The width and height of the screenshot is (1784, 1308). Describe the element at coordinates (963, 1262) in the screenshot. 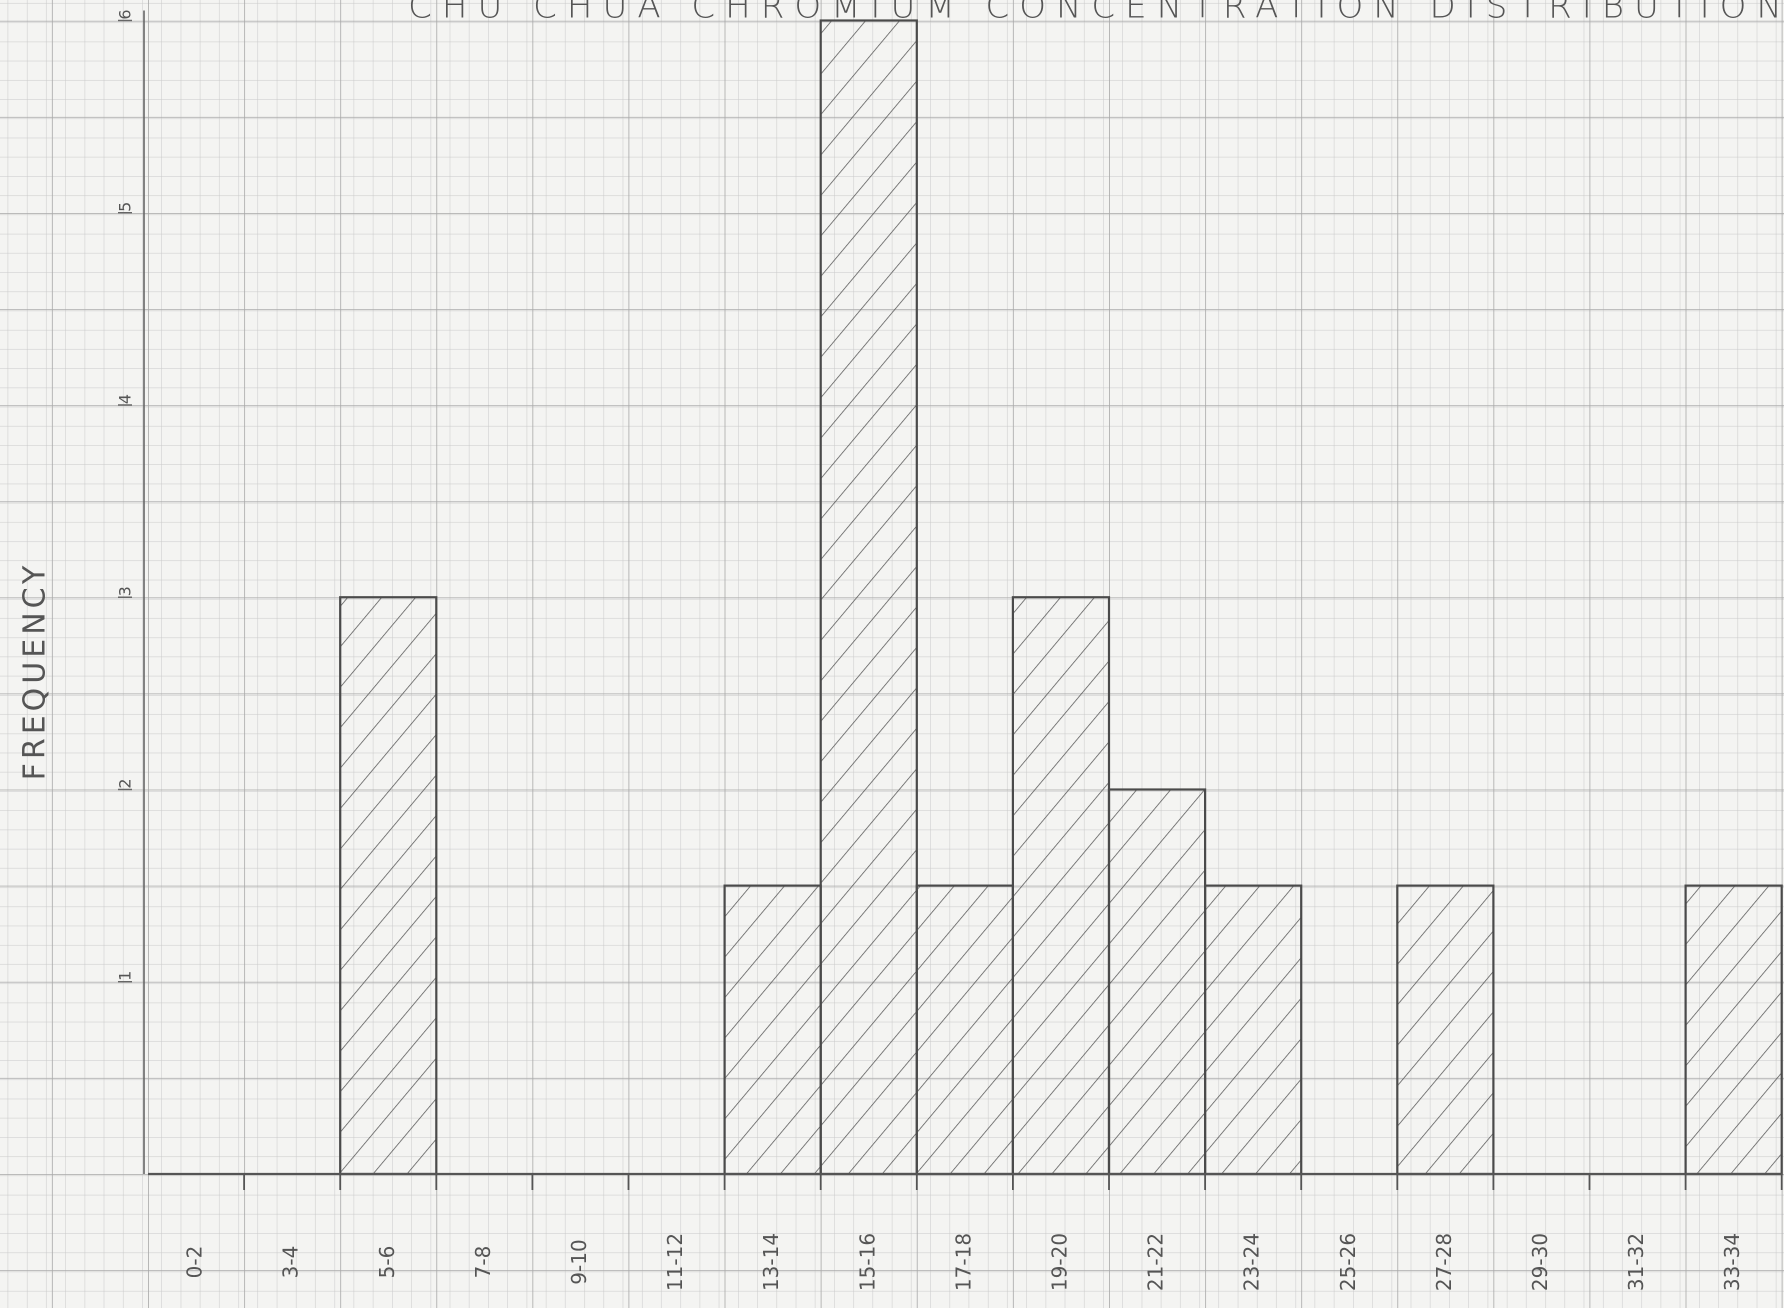

I see `x-tick-label: 17-18` at that location.